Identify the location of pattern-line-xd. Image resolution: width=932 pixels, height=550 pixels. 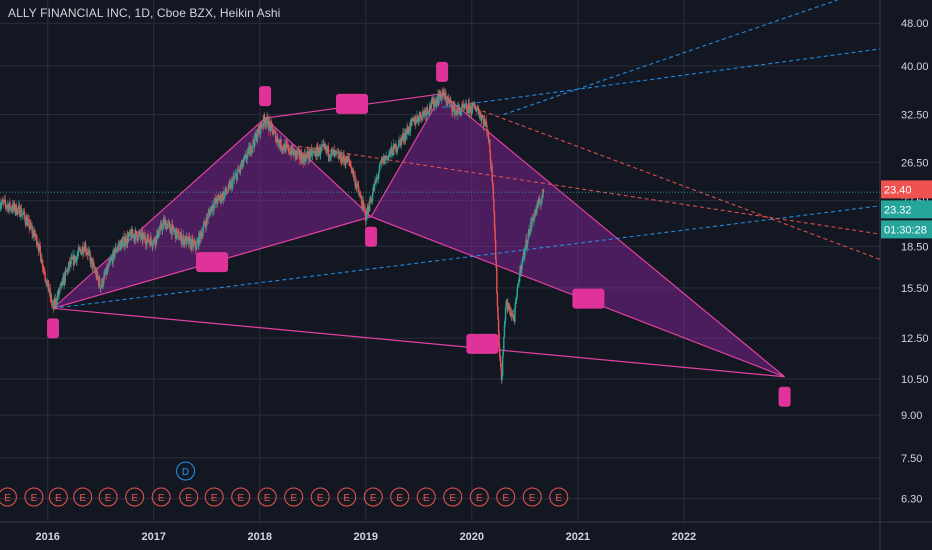
(418, 342).